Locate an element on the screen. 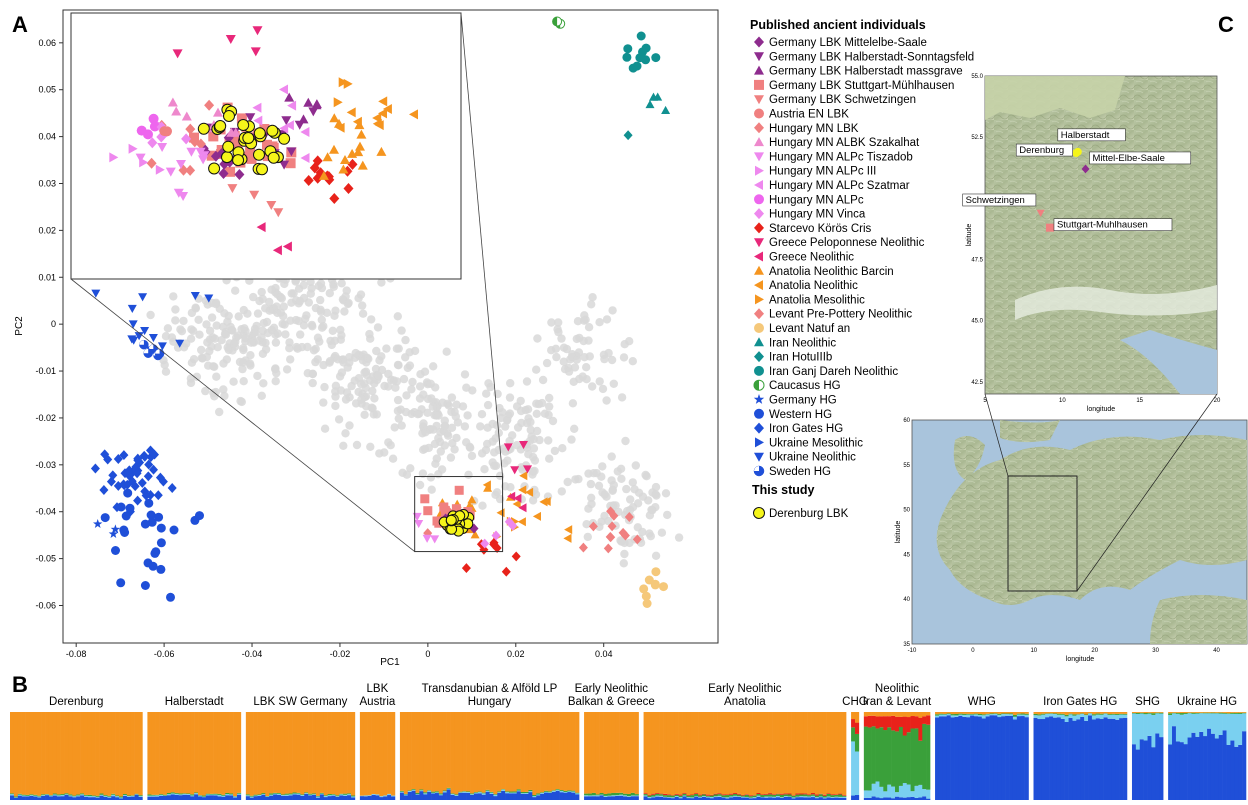 Image resolution: width=1248 pixels, height=805 pixels. pca-x-tick-label: 0 is located at coordinates (427, 654).